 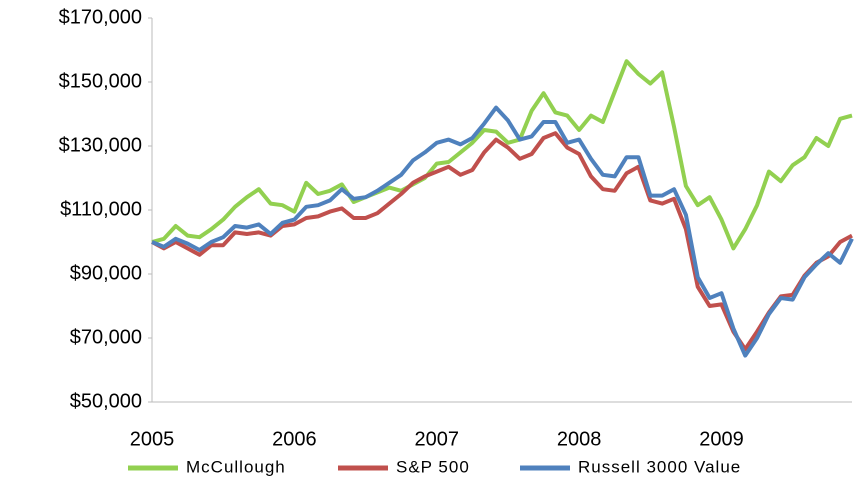 I want to click on x-tick-label: 2005, so click(x=152, y=439).